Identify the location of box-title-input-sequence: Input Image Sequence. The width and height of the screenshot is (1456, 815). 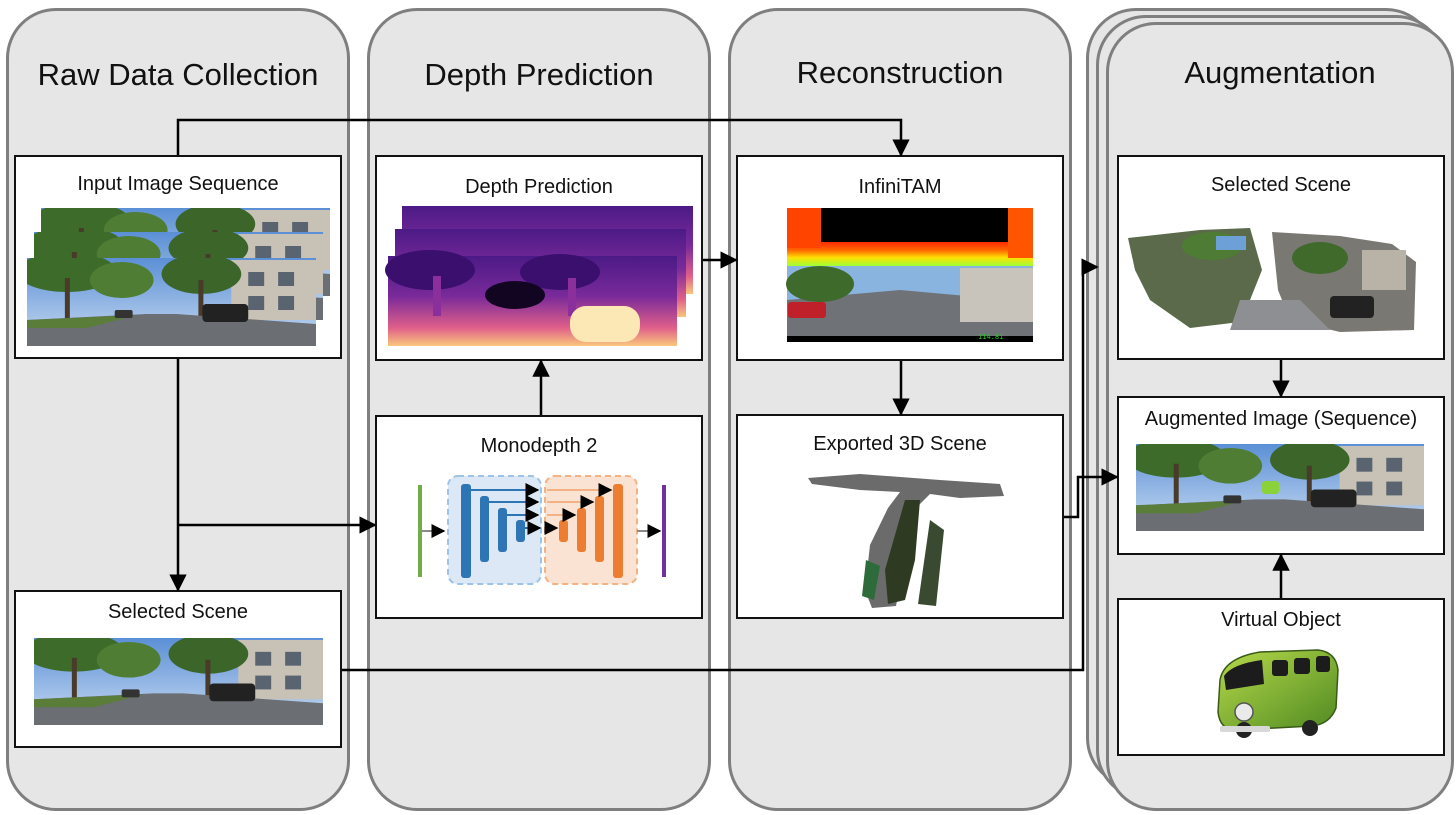
(178, 184).